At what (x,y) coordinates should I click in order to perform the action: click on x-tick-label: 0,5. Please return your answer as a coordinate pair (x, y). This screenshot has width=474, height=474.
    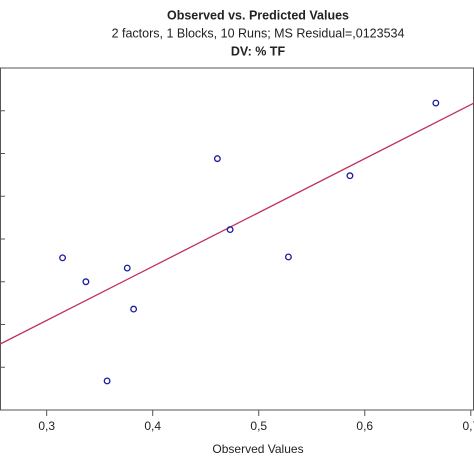
    Looking at the image, I should click on (258, 426).